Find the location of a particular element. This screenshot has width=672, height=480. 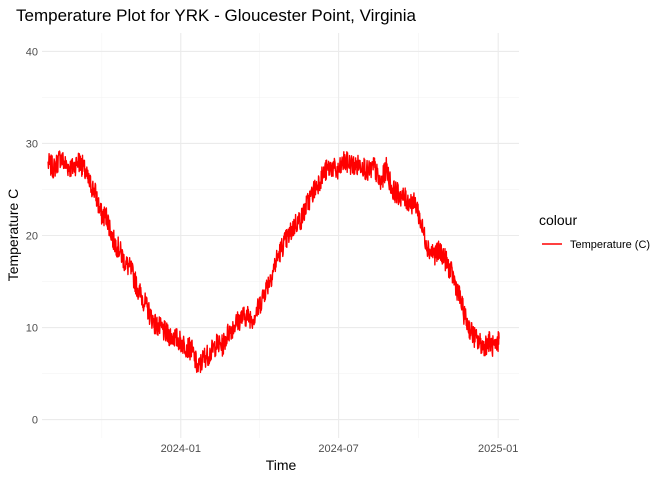

x-axis-tick-labels: 2024-01 2024-07 2025-01 is located at coordinates (340, 449).